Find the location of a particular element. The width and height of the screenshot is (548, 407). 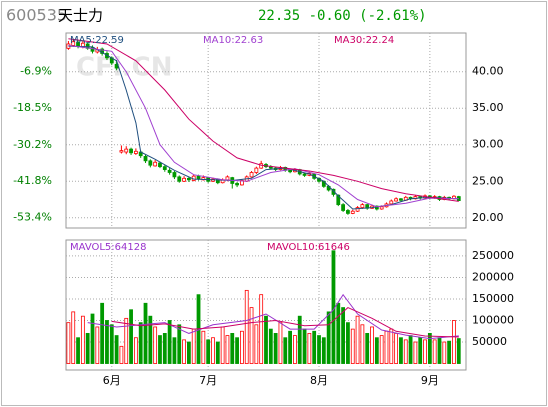

legend-entry: MA30:22.24 is located at coordinates (364, 40).